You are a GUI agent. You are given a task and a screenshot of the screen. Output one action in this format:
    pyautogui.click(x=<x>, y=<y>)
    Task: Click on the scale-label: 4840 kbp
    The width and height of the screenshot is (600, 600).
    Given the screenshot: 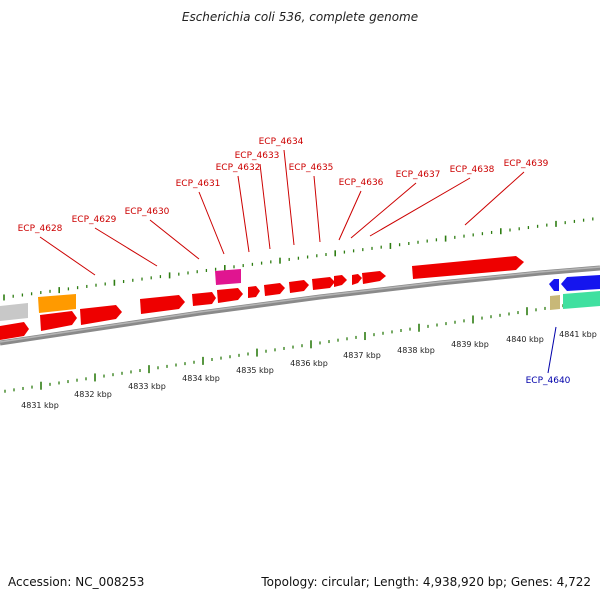 What is the action you would take?
    pyautogui.click(x=525, y=339)
    